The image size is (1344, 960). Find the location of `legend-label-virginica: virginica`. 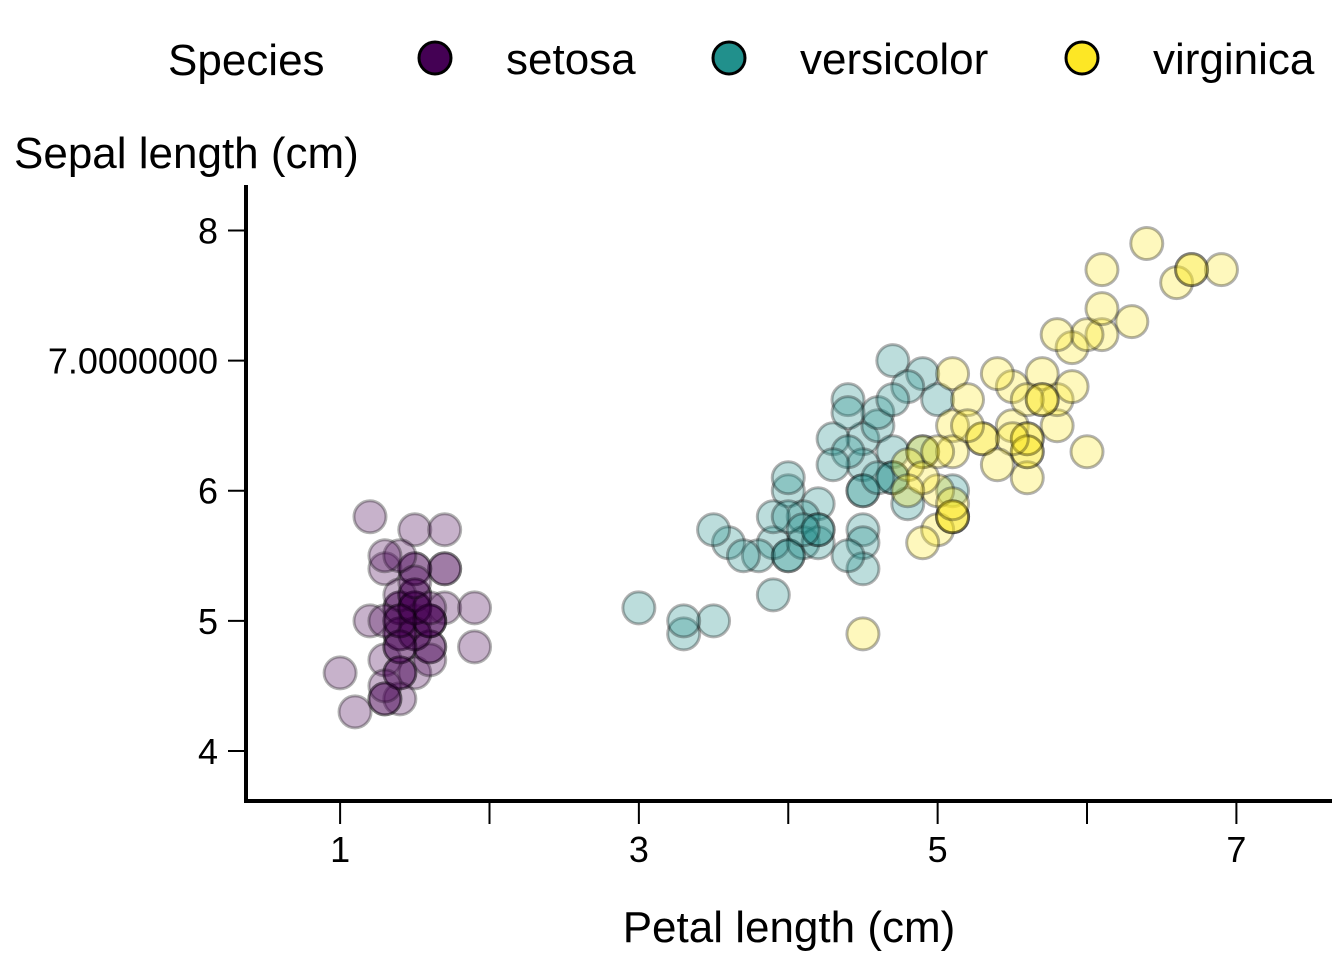

legend-label-virginica: virginica is located at coordinates (1234, 59).